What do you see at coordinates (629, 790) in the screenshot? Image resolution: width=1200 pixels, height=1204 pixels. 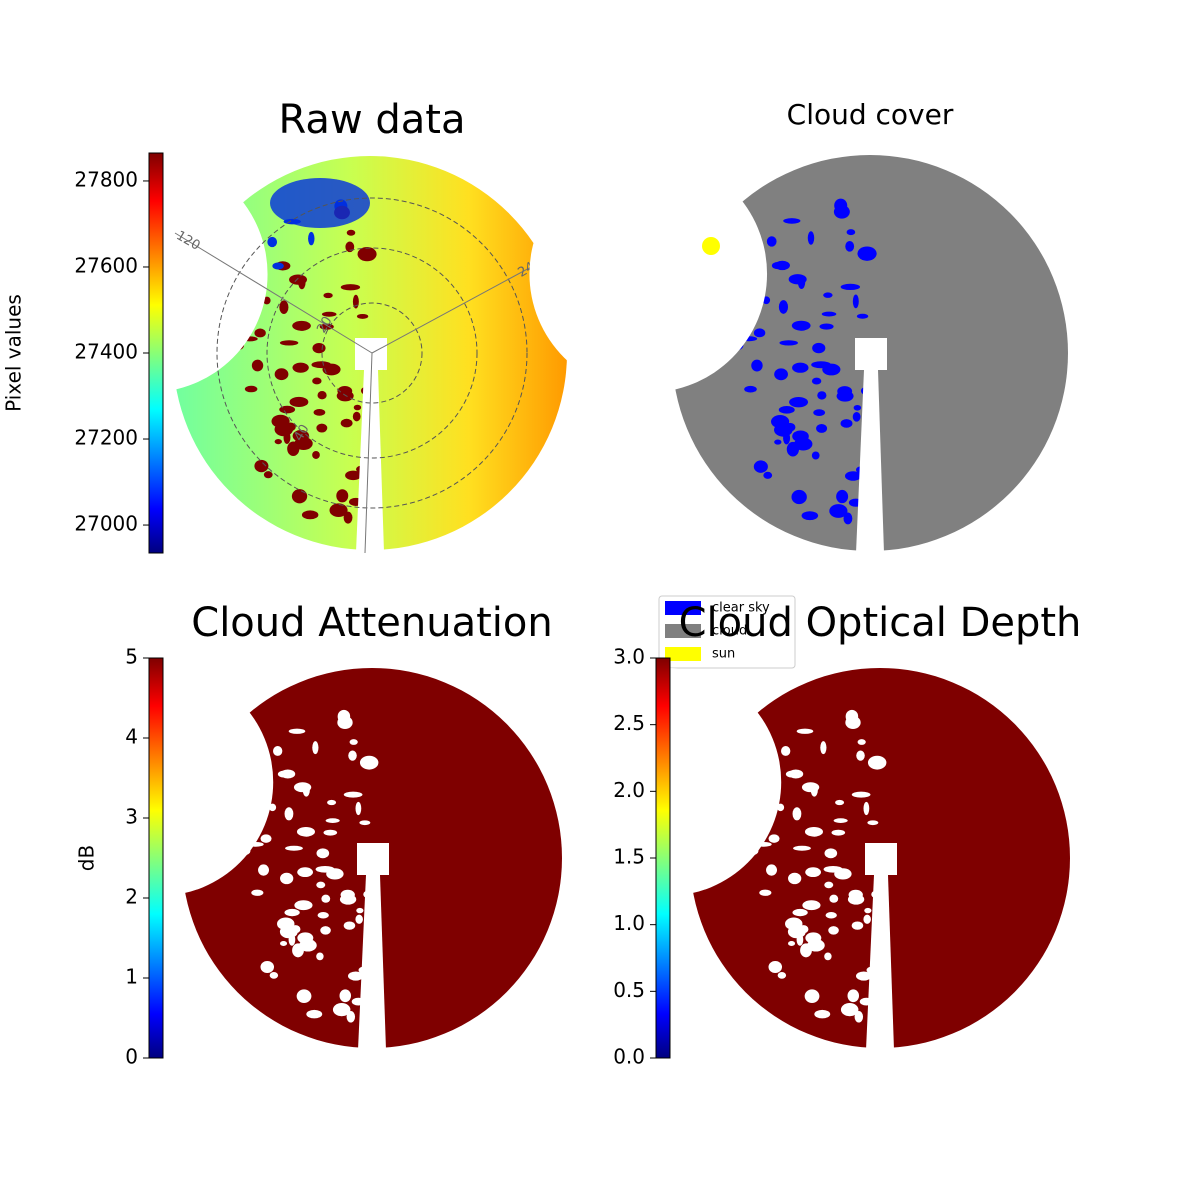 I see `colorbar-tick-label: 2.0` at bounding box center [629, 790].